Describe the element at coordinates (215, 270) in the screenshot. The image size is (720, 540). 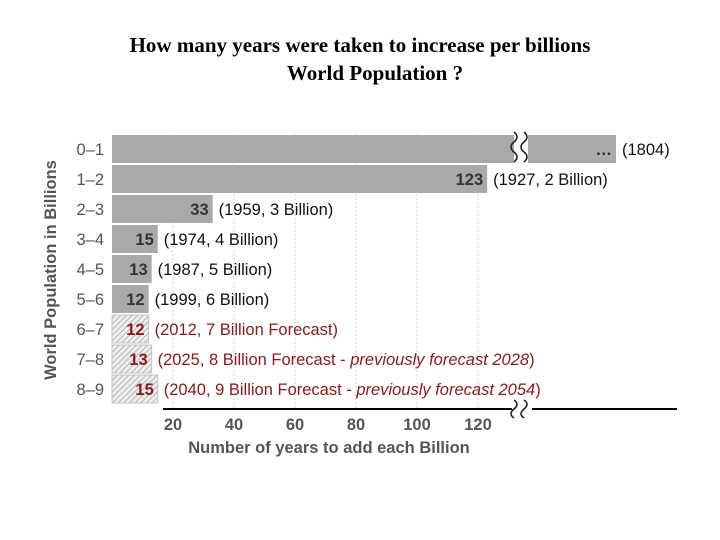
I see `bar-annotation-4: (1987, 5 Billion)` at that location.